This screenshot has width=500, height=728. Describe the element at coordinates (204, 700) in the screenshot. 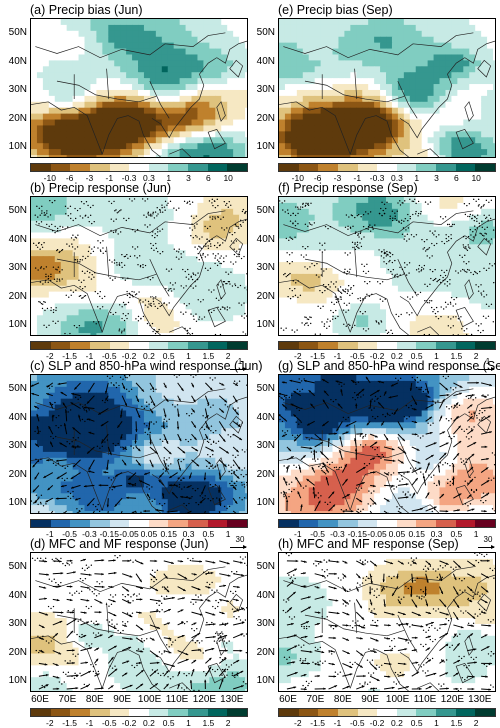

I see `lon-tick-label: 120E` at that location.